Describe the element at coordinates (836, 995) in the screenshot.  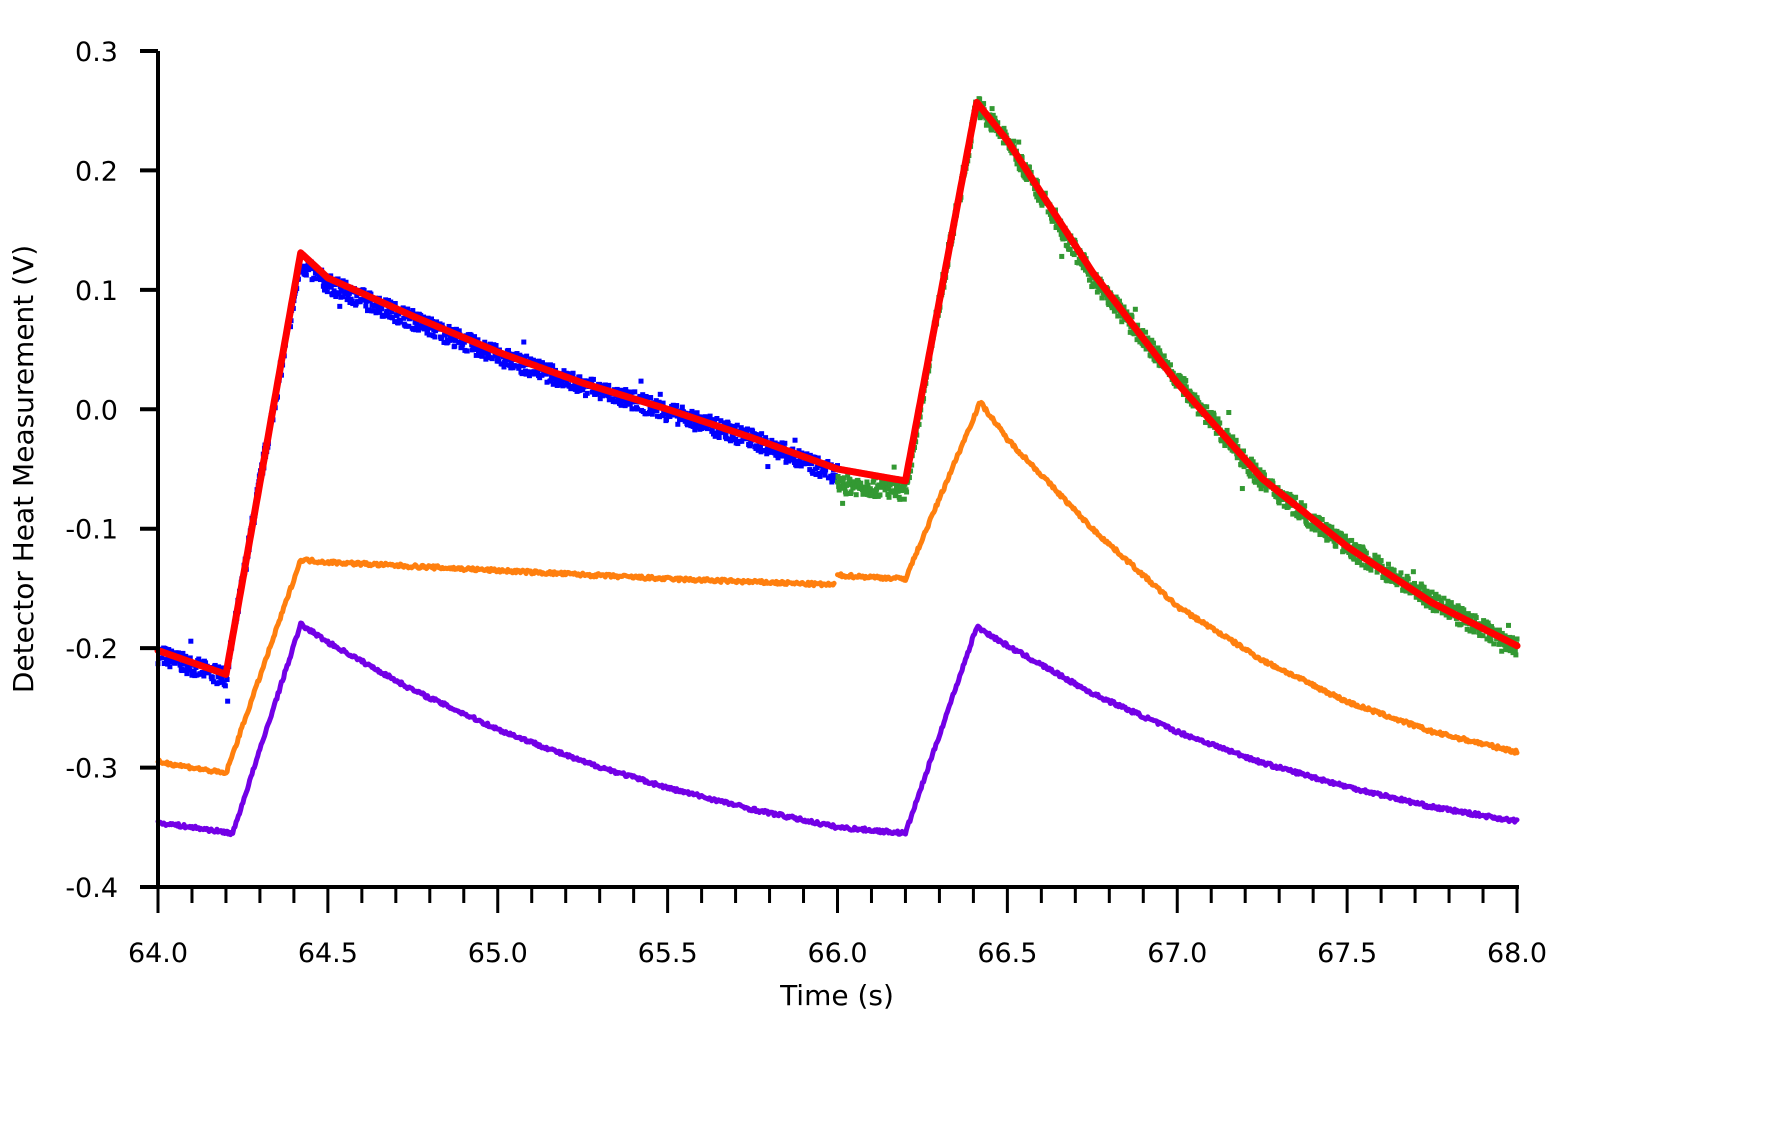
I see `x-axis-title: Time (s)` at that location.